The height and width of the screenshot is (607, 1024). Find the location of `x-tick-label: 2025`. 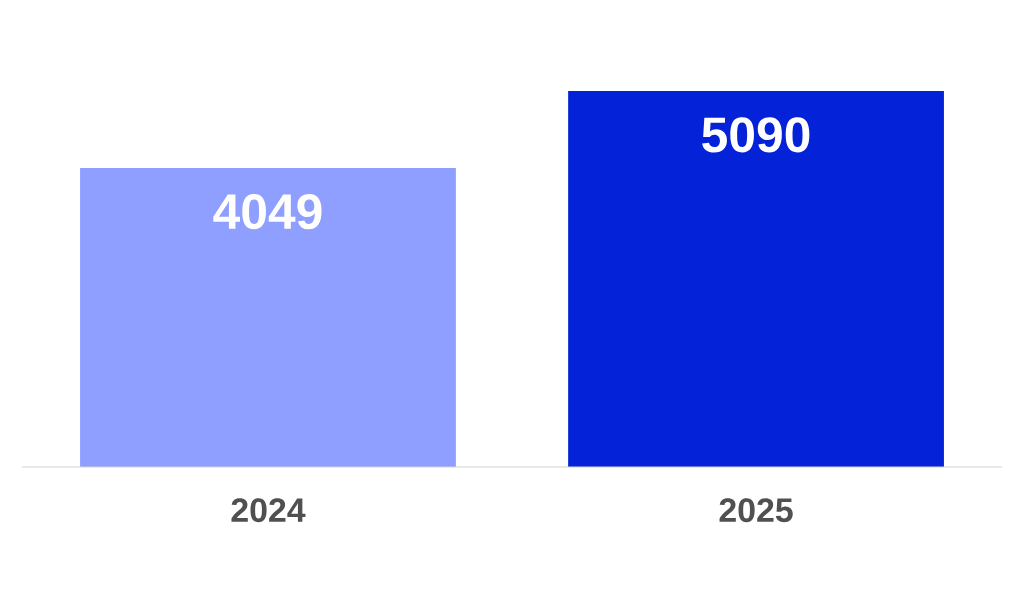

x-tick-label: 2025 is located at coordinates (756, 510).